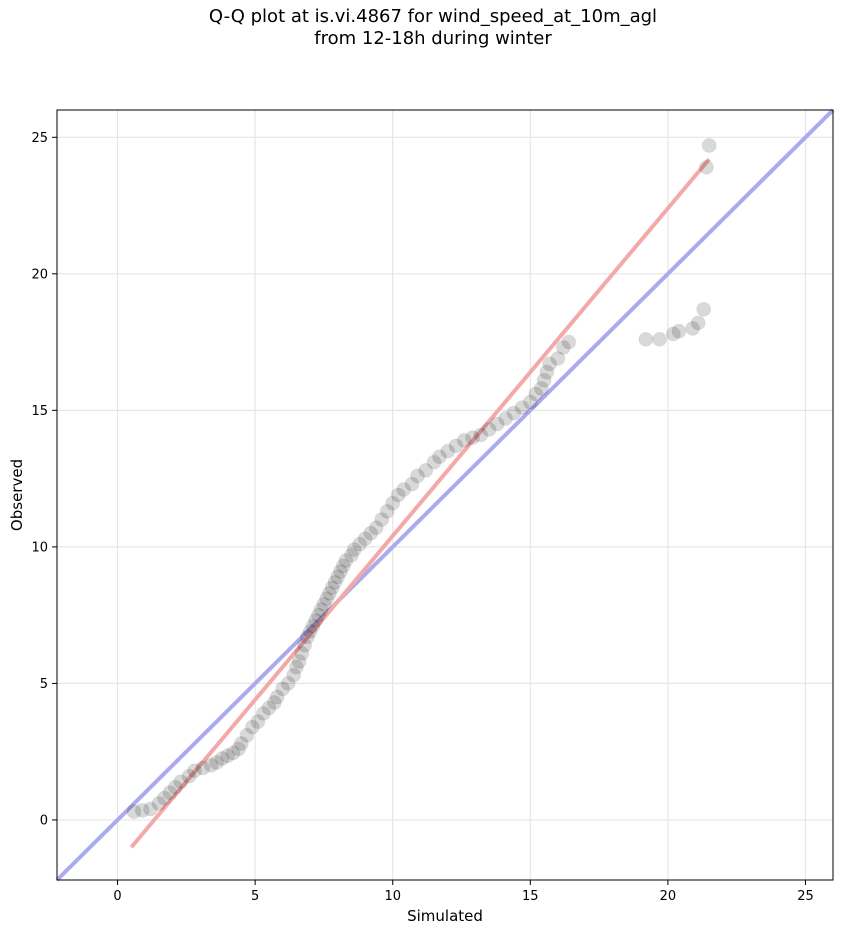  Describe the element at coordinates (117, 896) in the screenshot. I see `x-tick-label: 0` at that location.